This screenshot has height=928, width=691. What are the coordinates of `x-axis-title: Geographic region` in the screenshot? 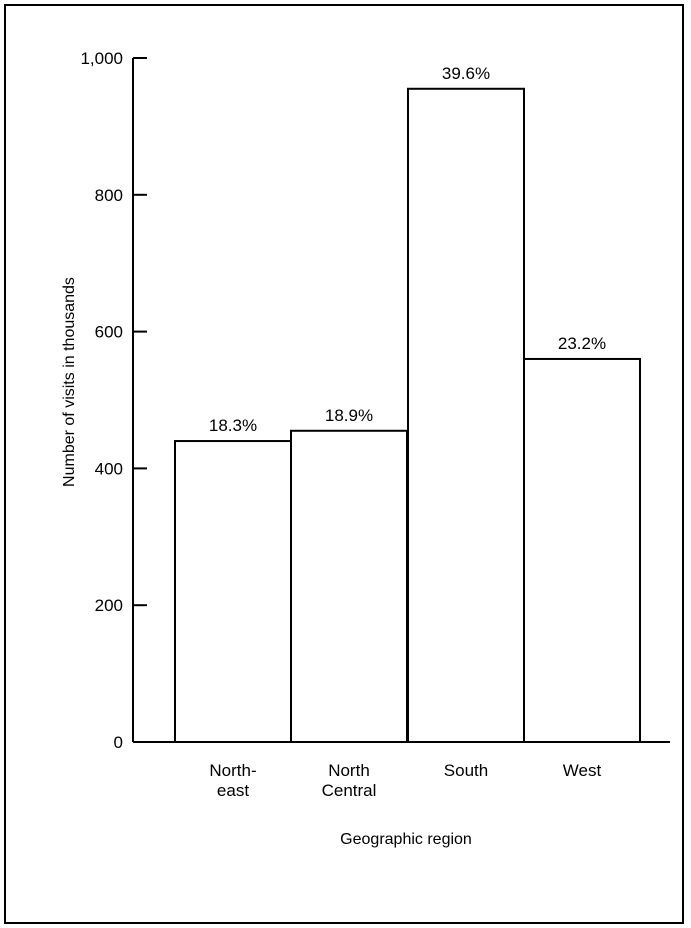 It's located at (406, 839).